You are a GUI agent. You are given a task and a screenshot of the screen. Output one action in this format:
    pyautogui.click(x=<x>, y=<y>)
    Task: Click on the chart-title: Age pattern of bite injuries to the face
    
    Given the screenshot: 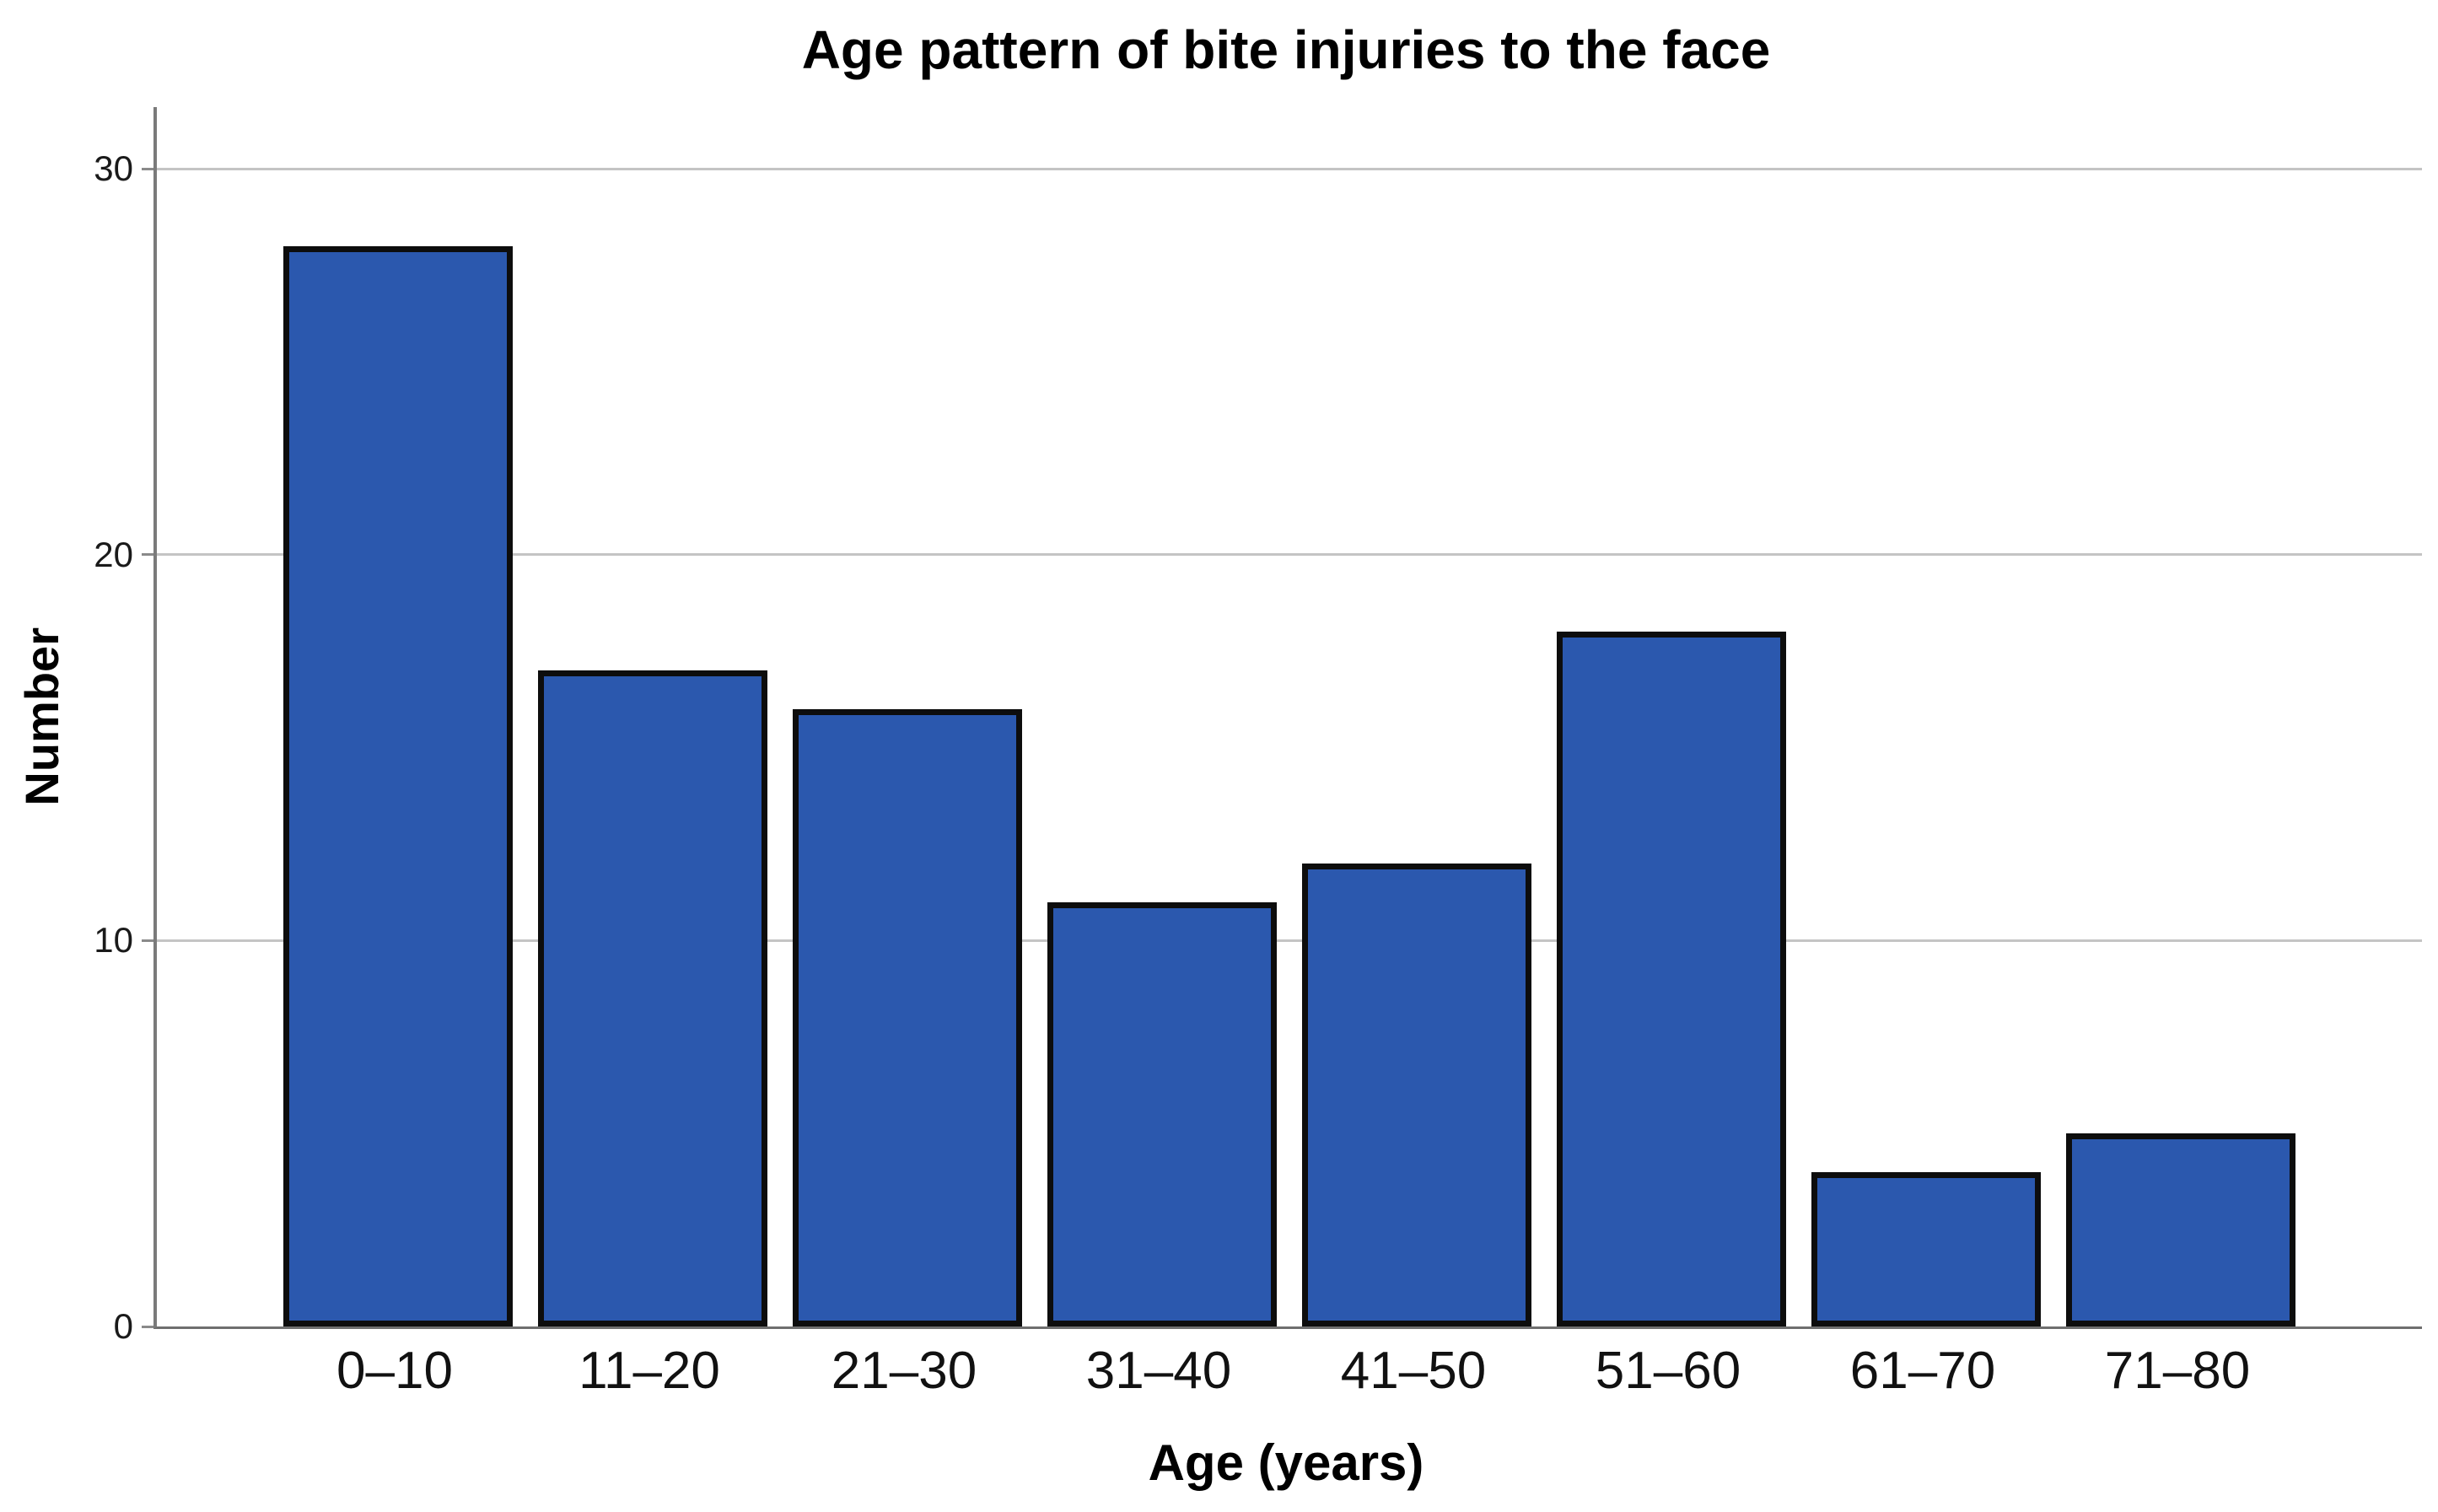 What is the action you would take?
    pyautogui.click(x=1286, y=50)
    